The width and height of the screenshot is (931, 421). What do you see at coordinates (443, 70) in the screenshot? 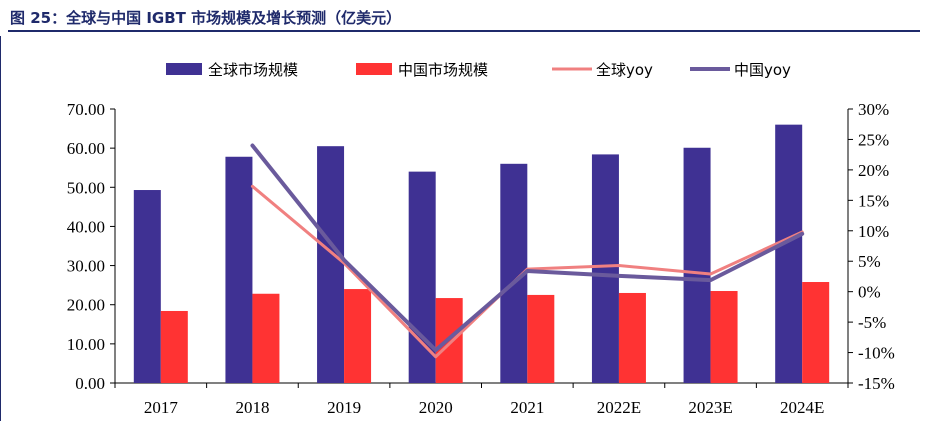
I see `legend-china-market-label: 中国市场规模` at bounding box center [443, 70].